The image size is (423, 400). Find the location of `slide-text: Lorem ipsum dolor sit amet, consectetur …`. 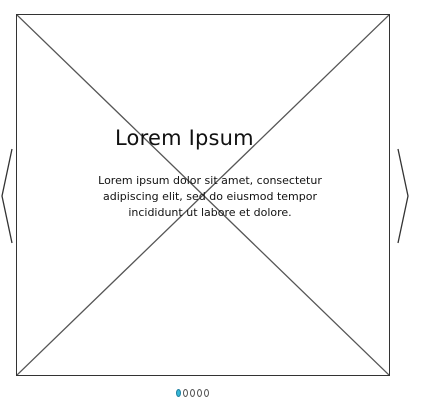

slide-text: Lorem ipsum dolor sit amet, consectetur … is located at coordinates (210, 196).